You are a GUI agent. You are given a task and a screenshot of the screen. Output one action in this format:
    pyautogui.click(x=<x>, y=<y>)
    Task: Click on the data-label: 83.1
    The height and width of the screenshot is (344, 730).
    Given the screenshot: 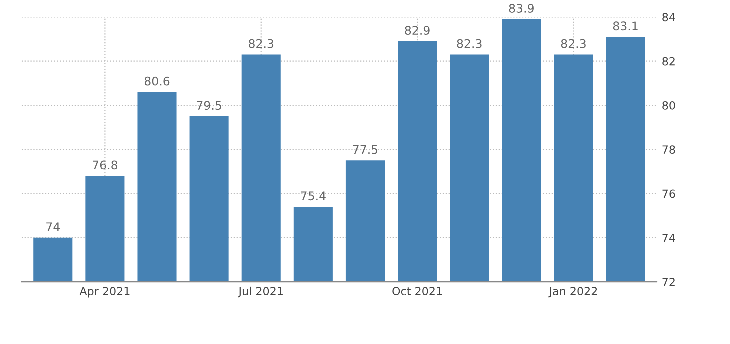 What is the action you would take?
    pyautogui.click(x=625, y=26)
    